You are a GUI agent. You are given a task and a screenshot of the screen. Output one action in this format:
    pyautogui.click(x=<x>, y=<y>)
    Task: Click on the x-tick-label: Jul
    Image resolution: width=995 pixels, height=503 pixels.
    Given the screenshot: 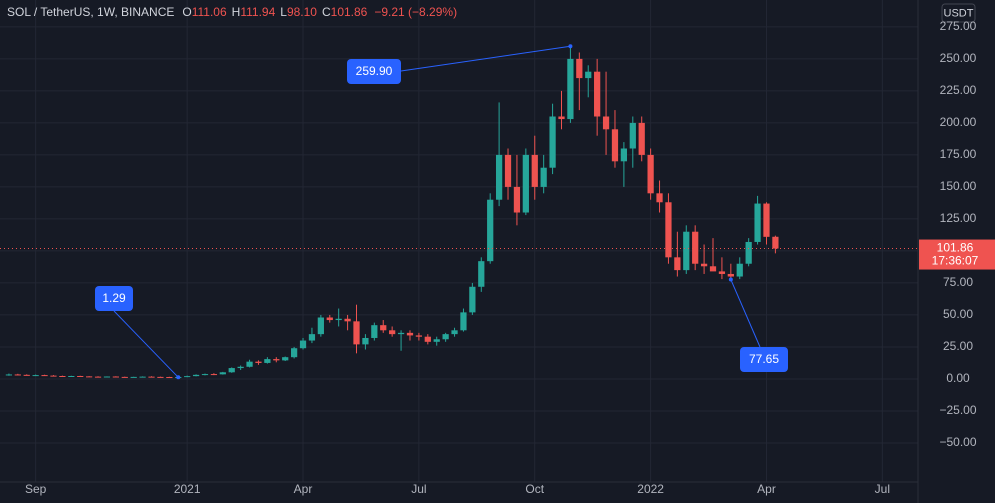 What is the action you would take?
    pyautogui.click(x=882, y=489)
    